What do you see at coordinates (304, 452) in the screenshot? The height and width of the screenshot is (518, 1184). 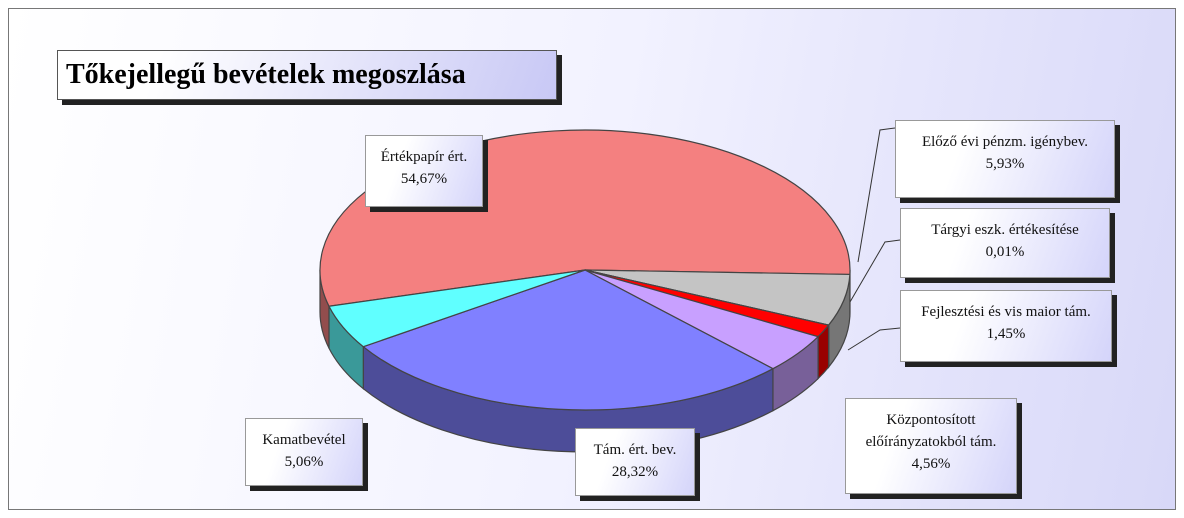 I see `data-label: Kamatbevétel 5,06%` at bounding box center [304, 452].